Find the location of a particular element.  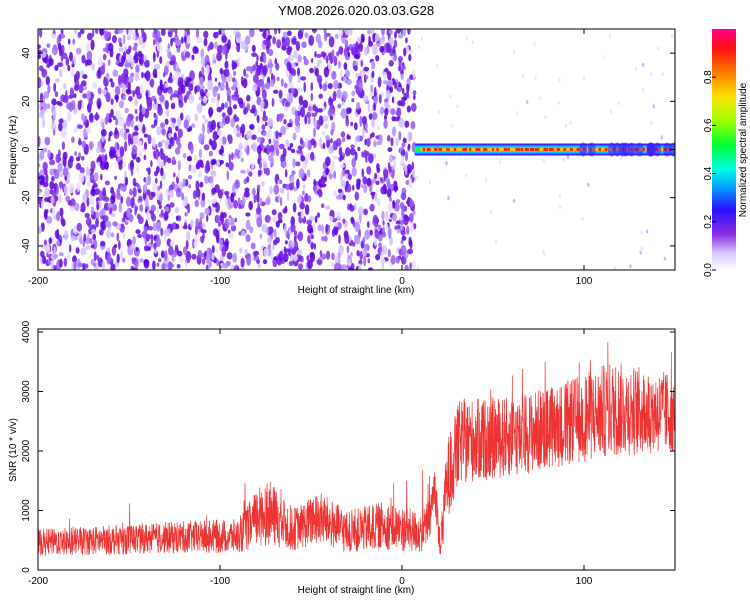

colorbar-tick-label: 0.2 is located at coordinates (708, 221).